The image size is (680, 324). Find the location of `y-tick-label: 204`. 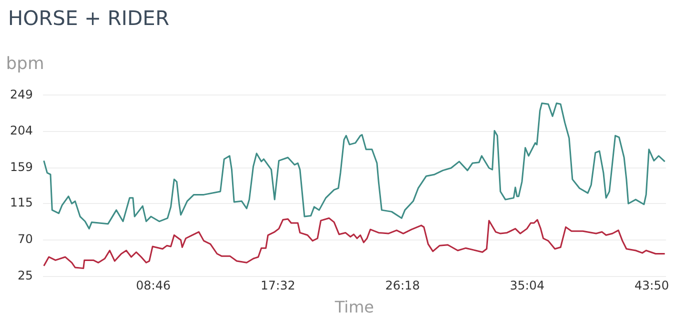

y-tick-label: 204 is located at coordinates (21, 131).